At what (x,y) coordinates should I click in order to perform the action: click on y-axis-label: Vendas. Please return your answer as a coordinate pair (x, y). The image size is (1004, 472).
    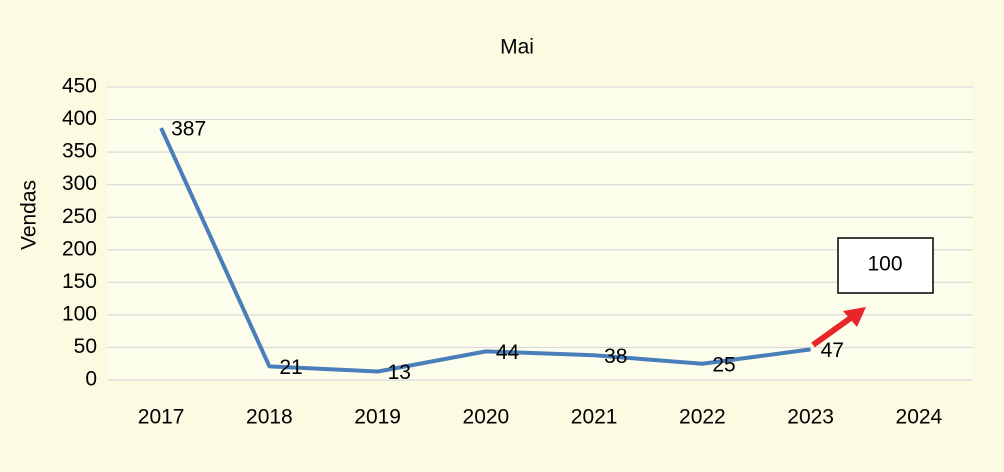
    Looking at the image, I should click on (29, 215).